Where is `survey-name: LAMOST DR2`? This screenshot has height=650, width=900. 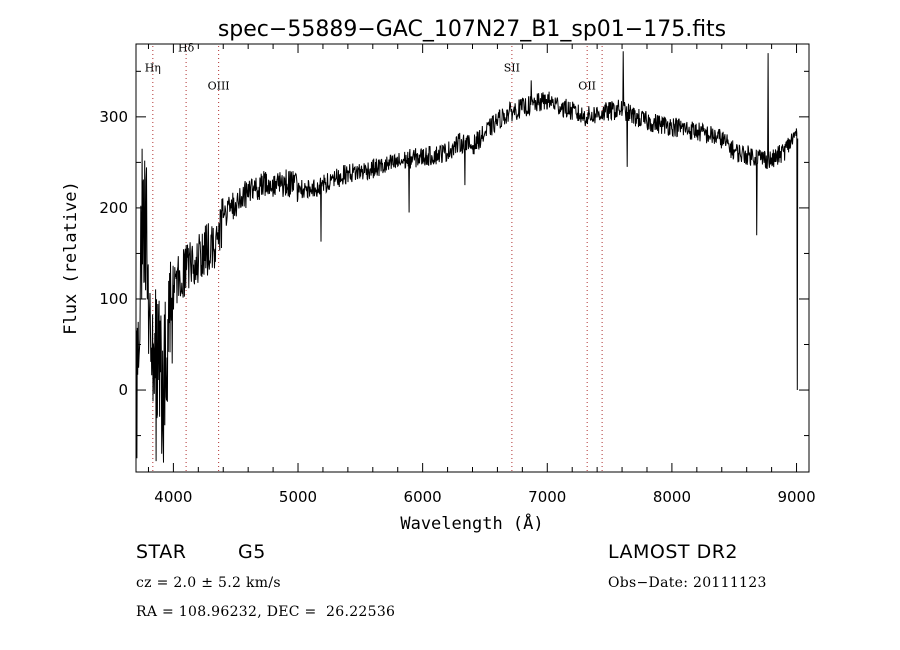 survey-name: LAMOST DR2 is located at coordinates (673, 552).